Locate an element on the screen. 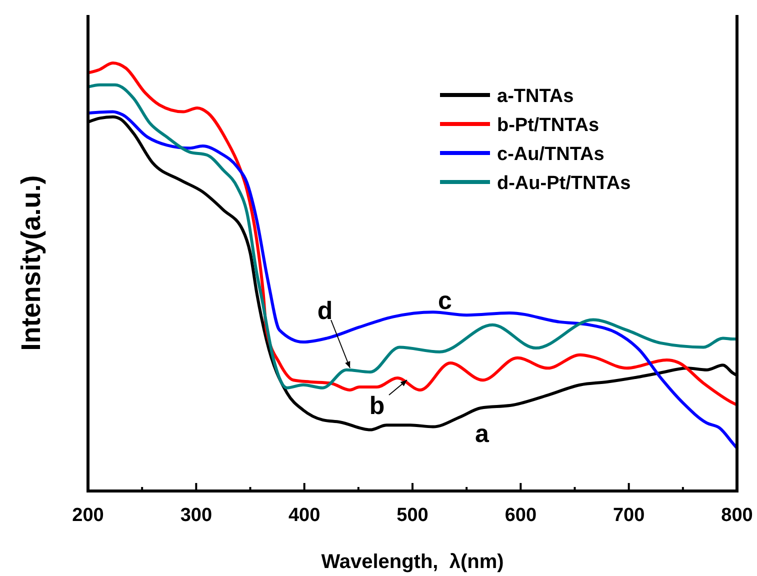  x-axis-title: Wavelength, λ(nm) is located at coordinates (412, 562).